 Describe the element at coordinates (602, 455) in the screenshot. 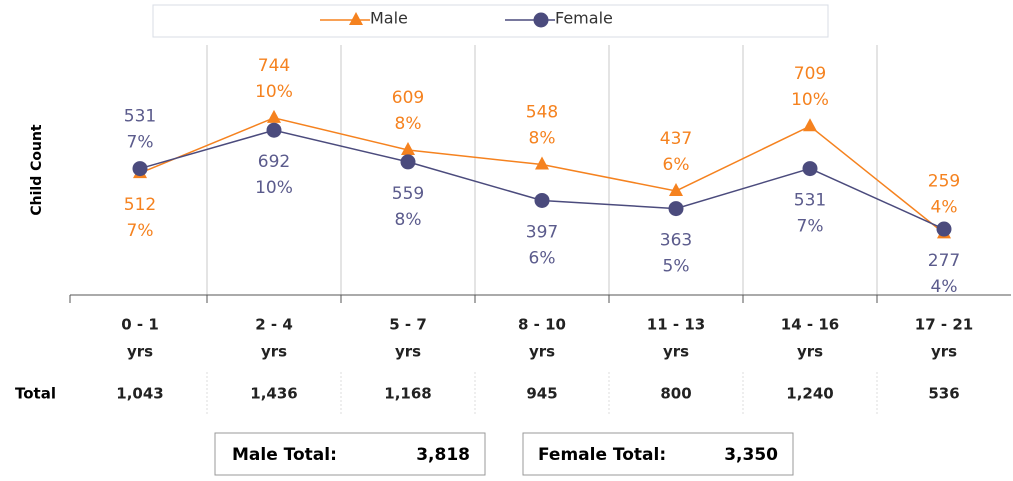

I see `summary-label: Female Total:` at that location.